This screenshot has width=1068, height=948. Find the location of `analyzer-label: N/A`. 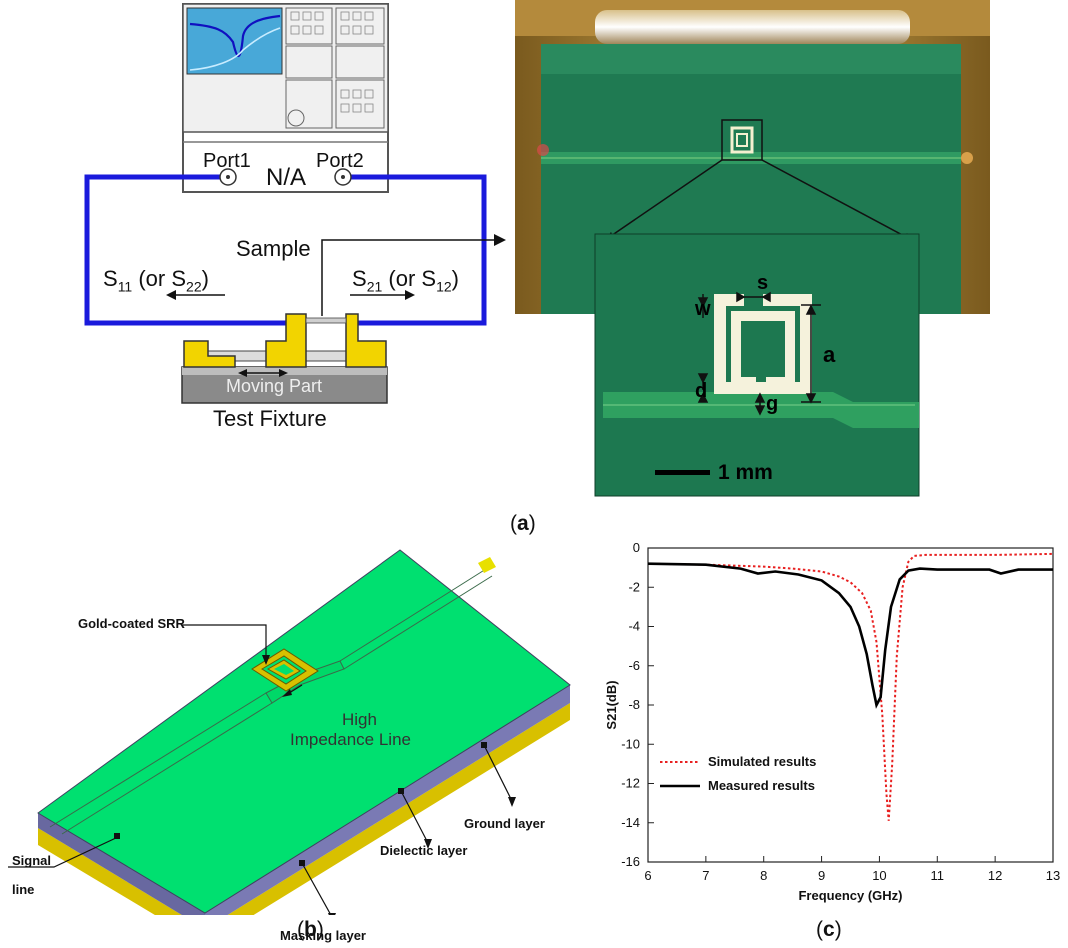

analyzer-label: N/A is located at coordinates (286, 177).